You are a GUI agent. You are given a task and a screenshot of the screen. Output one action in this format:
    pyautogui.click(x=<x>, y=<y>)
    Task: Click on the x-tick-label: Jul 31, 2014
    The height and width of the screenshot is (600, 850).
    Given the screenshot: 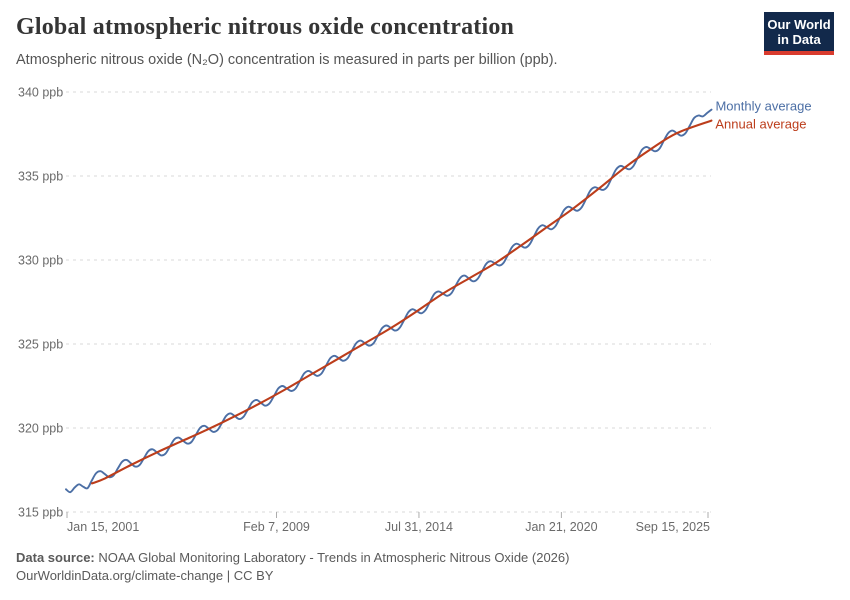 What is the action you would take?
    pyautogui.click(x=419, y=527)
    